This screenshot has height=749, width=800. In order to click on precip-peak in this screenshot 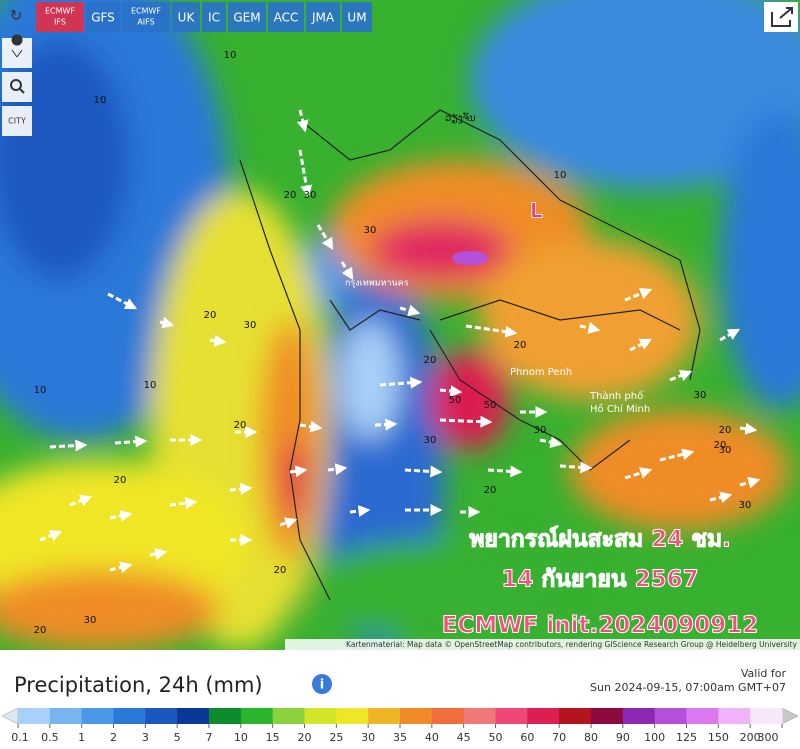, I will do `click(470, 258)`.